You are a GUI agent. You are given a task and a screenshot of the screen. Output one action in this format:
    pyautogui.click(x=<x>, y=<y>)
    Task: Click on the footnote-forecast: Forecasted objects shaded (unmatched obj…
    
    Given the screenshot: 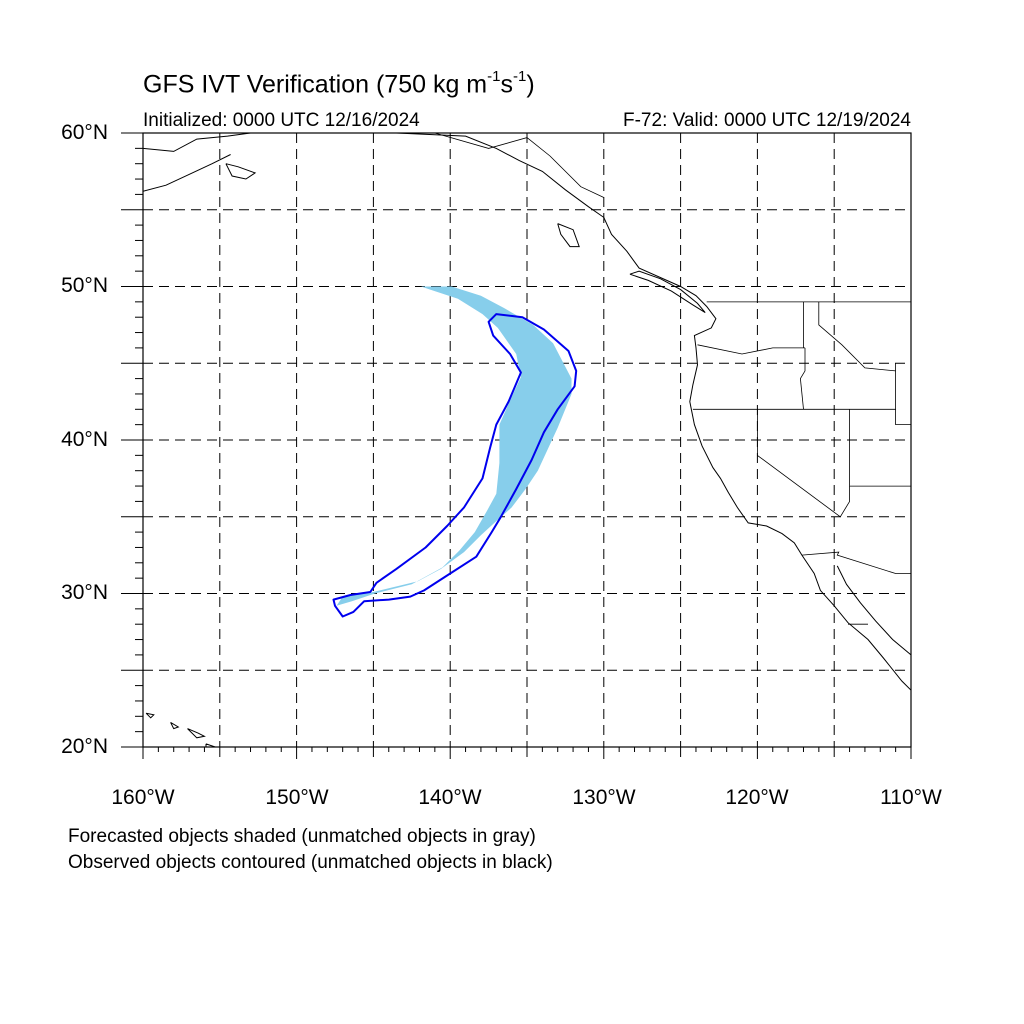 What is the action you would take?
    pyautogui.click(x=302, y=836)
    